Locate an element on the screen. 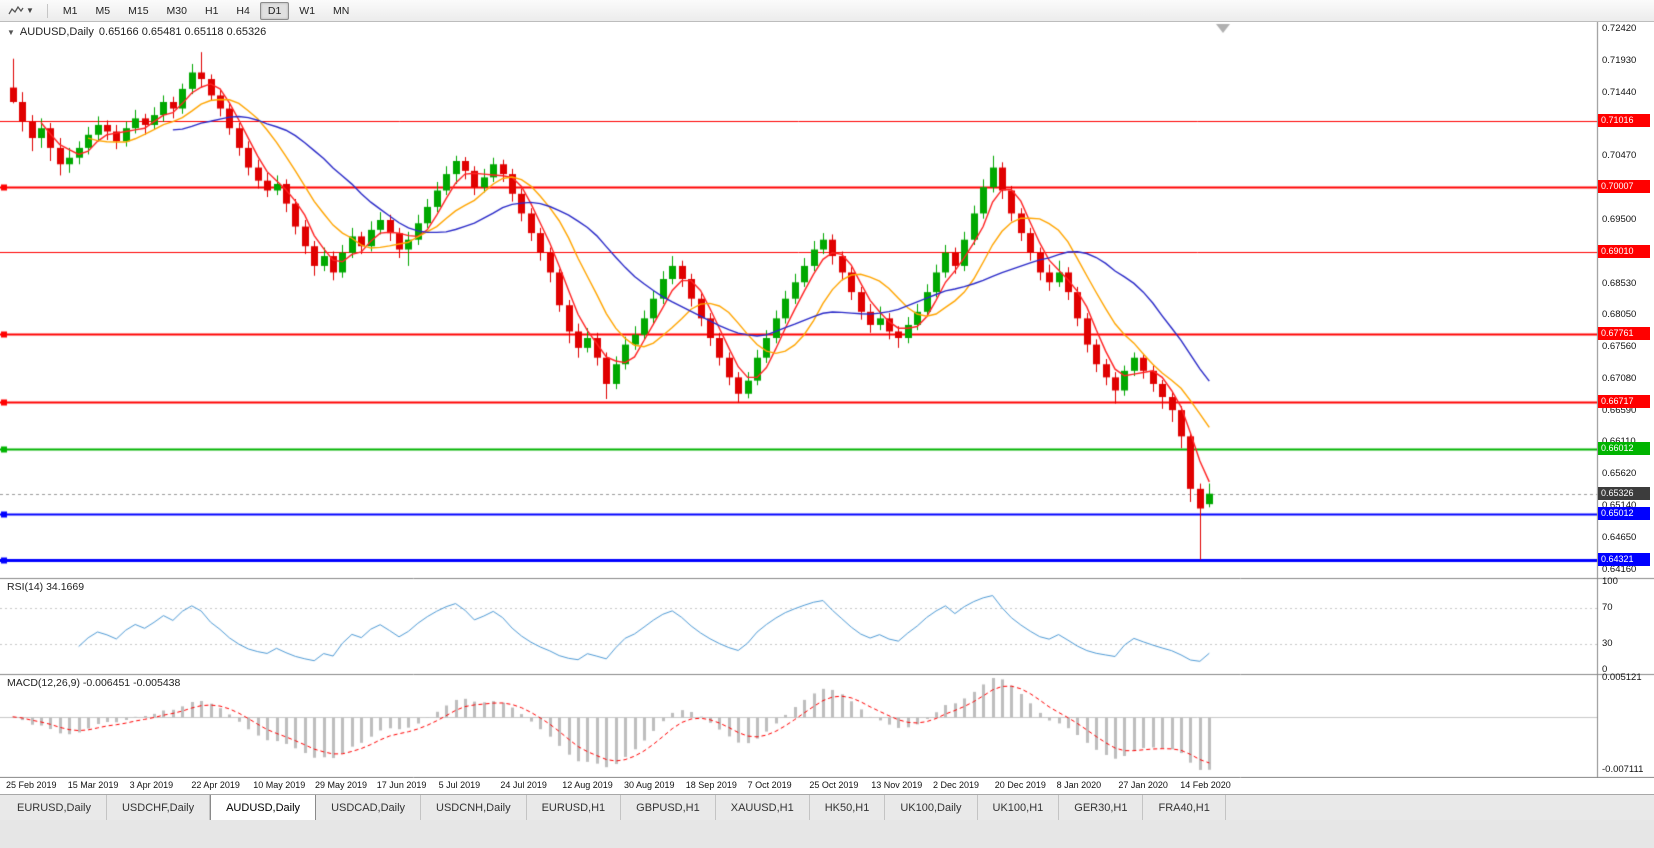 This screenshot has height=848, width=1654. date-label: 14 Feb 2020 is located at coordinates (1205, 785).